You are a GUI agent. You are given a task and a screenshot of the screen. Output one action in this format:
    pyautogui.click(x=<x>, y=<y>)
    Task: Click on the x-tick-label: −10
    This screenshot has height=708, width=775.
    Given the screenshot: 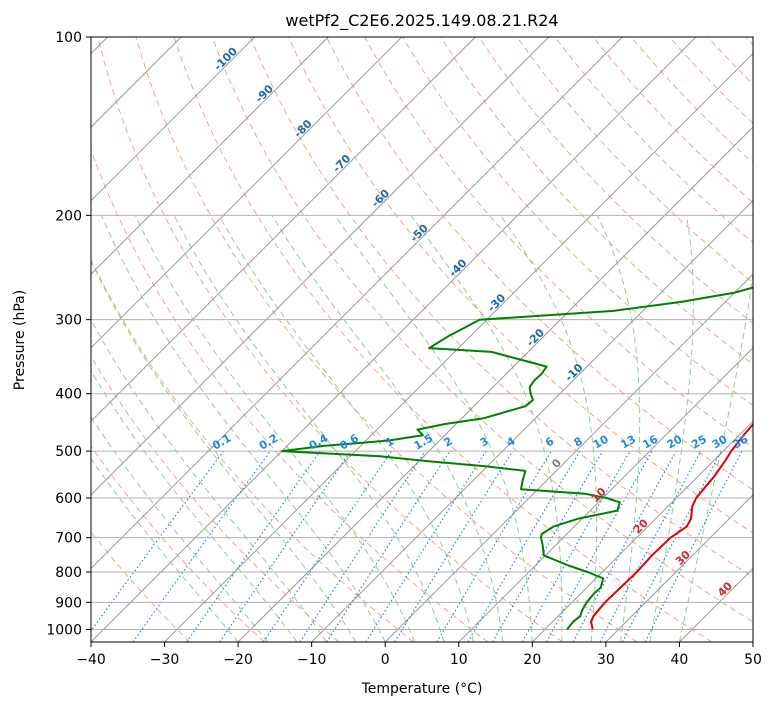 What is the action you would take?
    pyautogui.click(x=312, y=660)
    